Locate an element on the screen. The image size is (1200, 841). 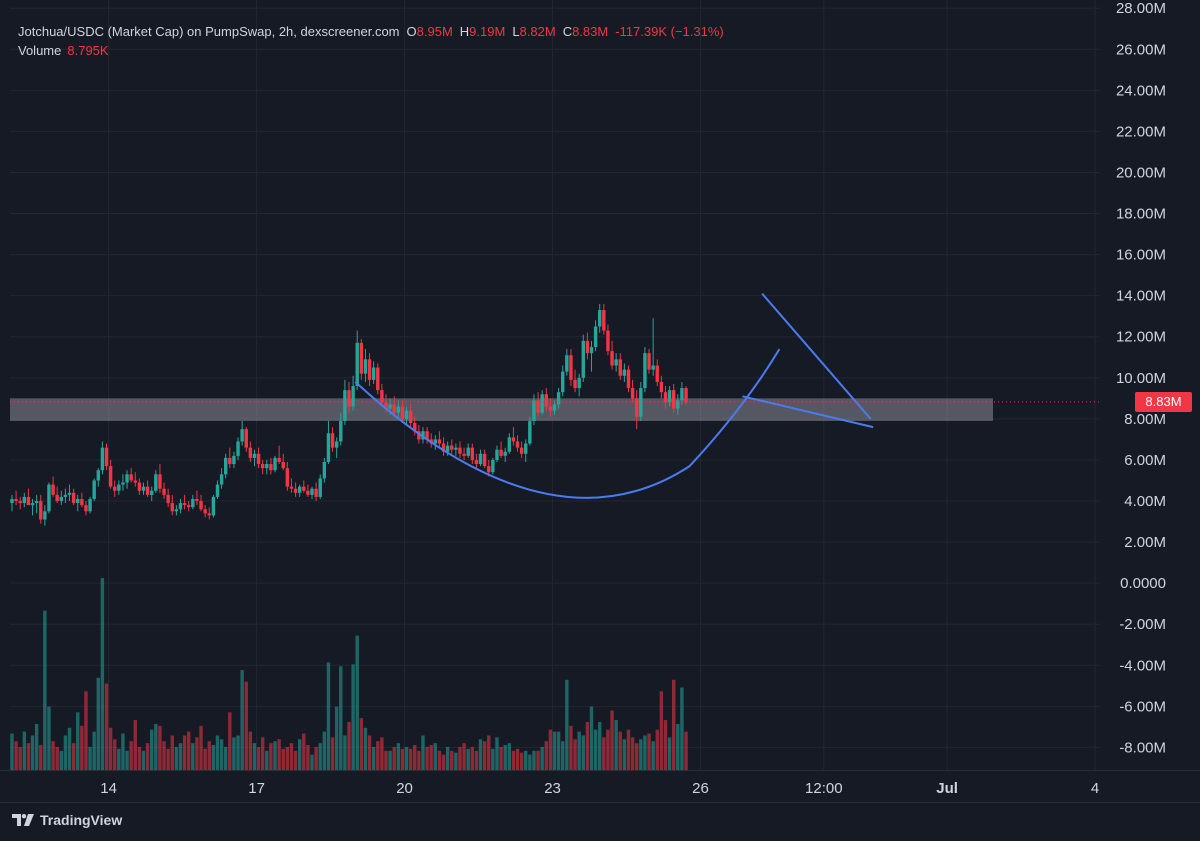
y-tick-label: 12.00M is located at coordinates (1141, 337).